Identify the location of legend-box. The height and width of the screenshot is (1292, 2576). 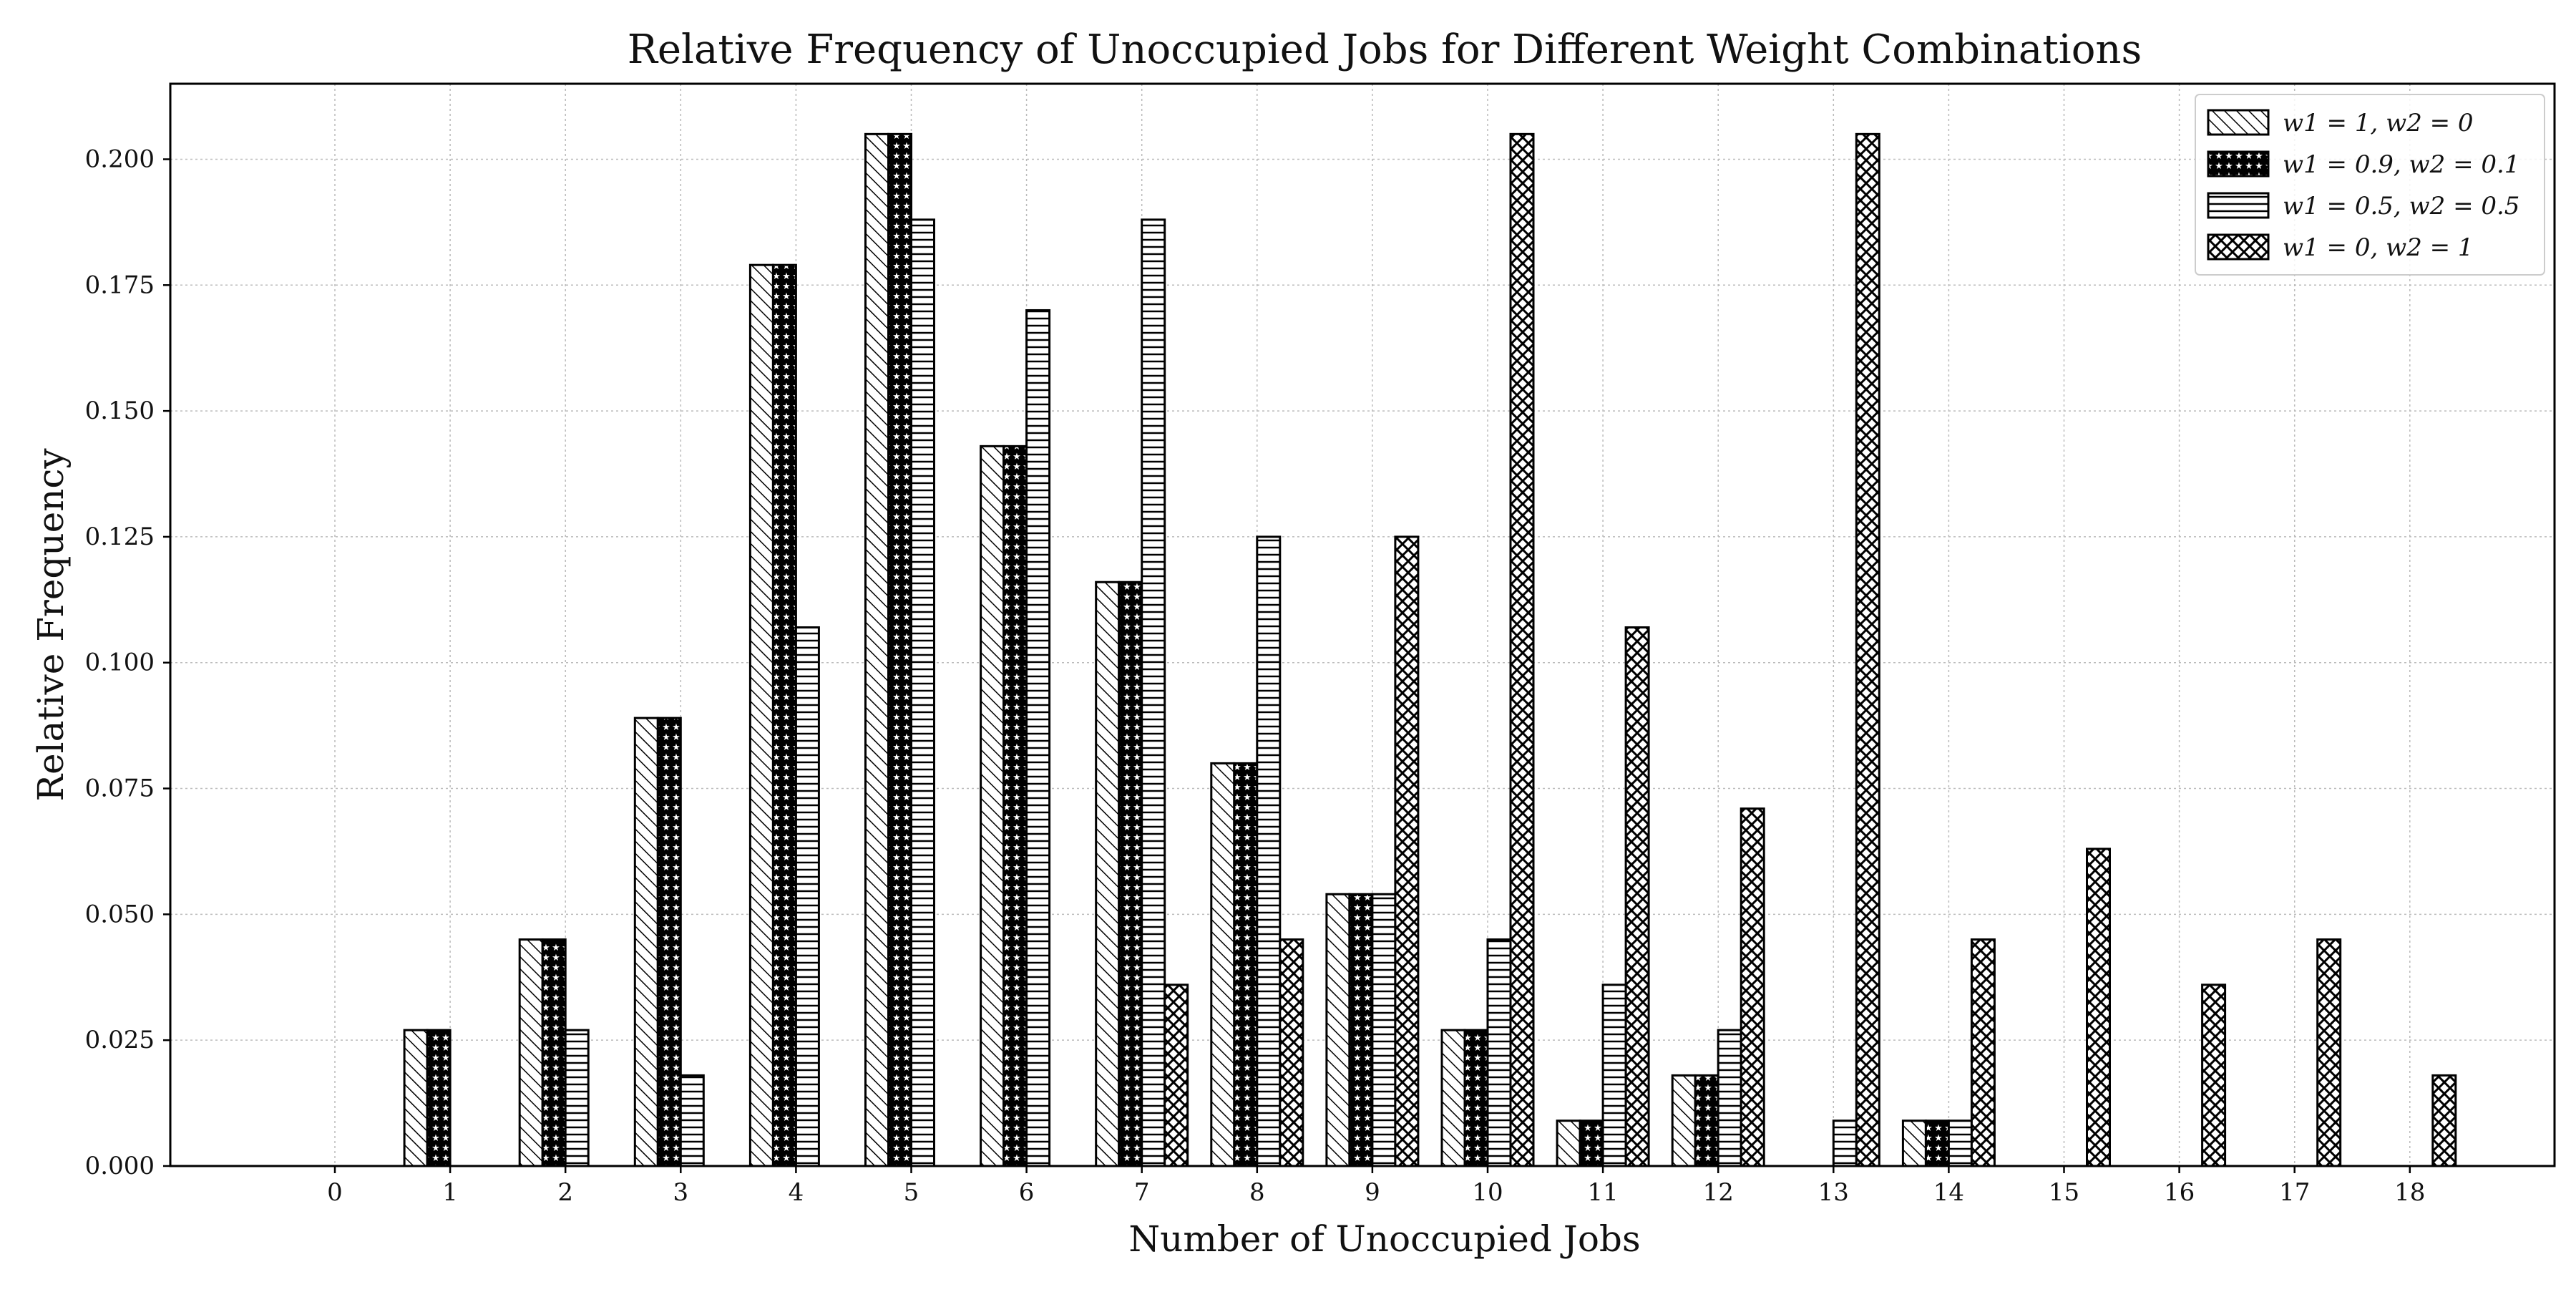
(2370, 185).